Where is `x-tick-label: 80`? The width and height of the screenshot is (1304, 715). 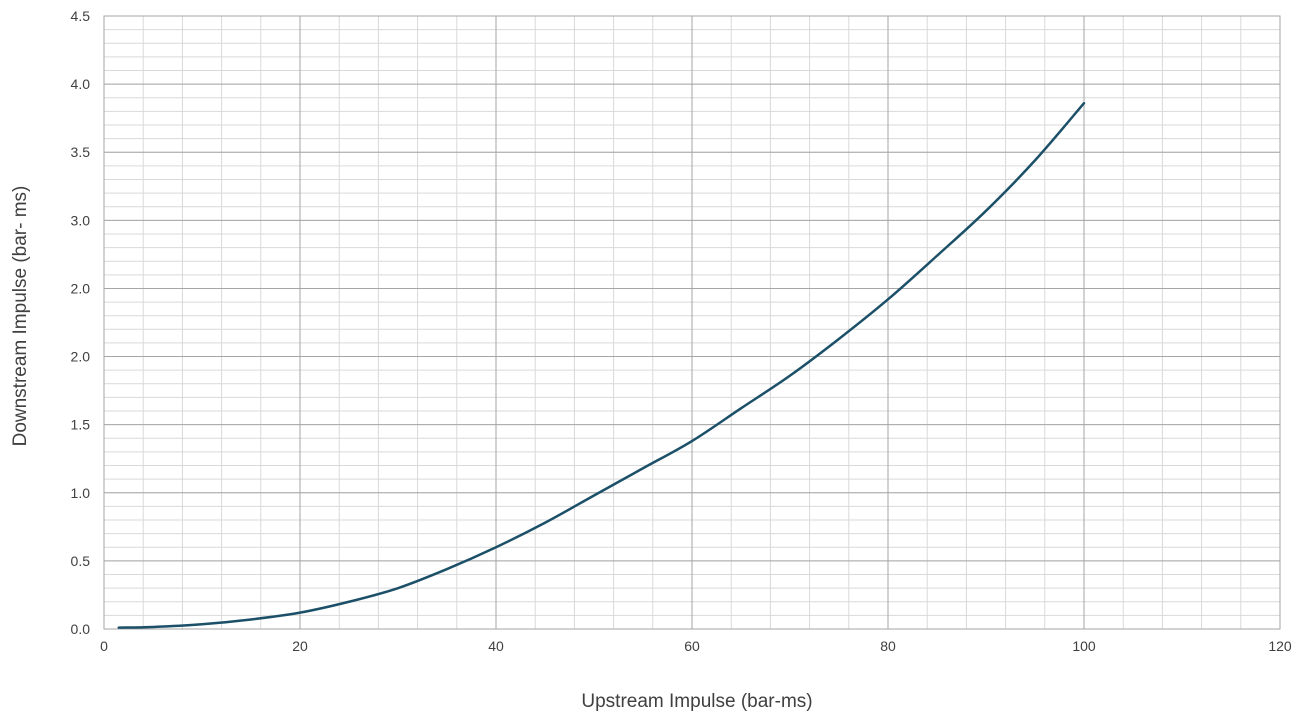
x-tick-label: 80 is located at coordinates (888, 646).